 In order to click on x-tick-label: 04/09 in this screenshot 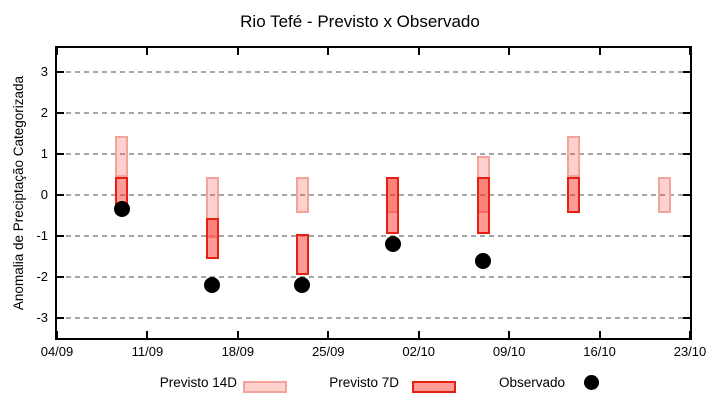, I will do `click(57, 351)`.